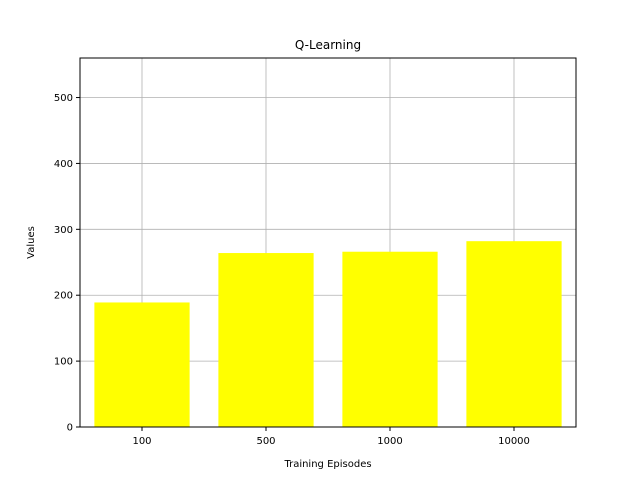 This screenshot has height=480, width=640. Describe the element at coordinates (328, 45) in the screenshot. I see `chart-title: Q-Learning` at that location.